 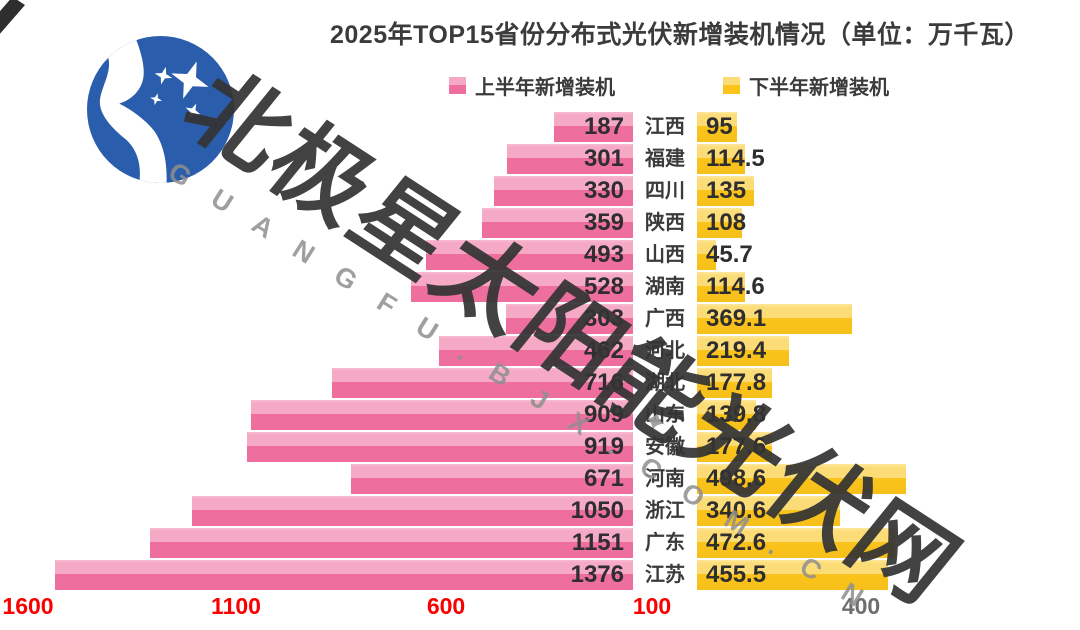 What do you see at coordinates (652, 606) in the screenshot?
I see `x-axis-tick: 100` at bounding box center [652, 606].